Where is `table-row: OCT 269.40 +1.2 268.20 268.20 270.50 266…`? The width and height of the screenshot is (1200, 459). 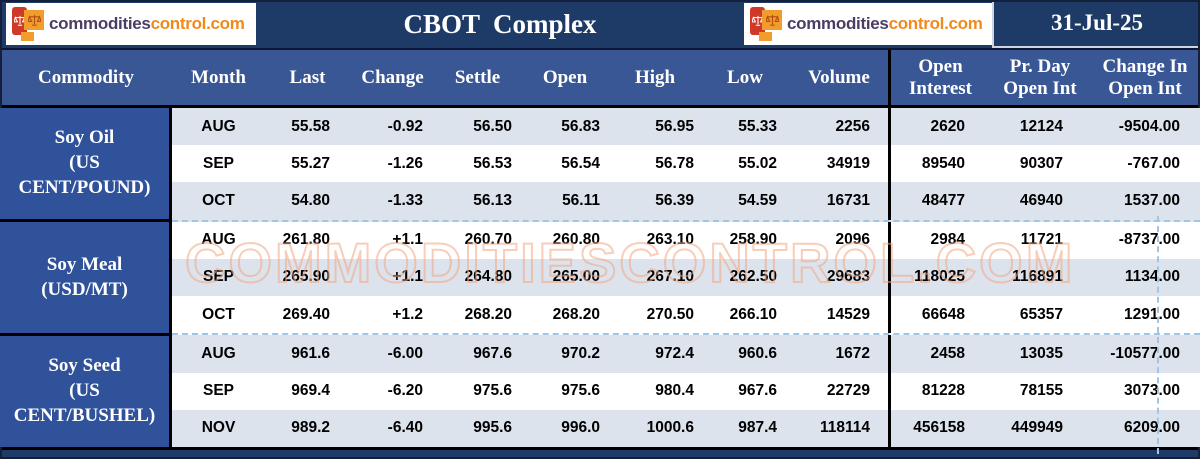
table-row: OCT 269.40 +1.2 268.20 268.20 270.50 266… is located at coordinates (686, 316).